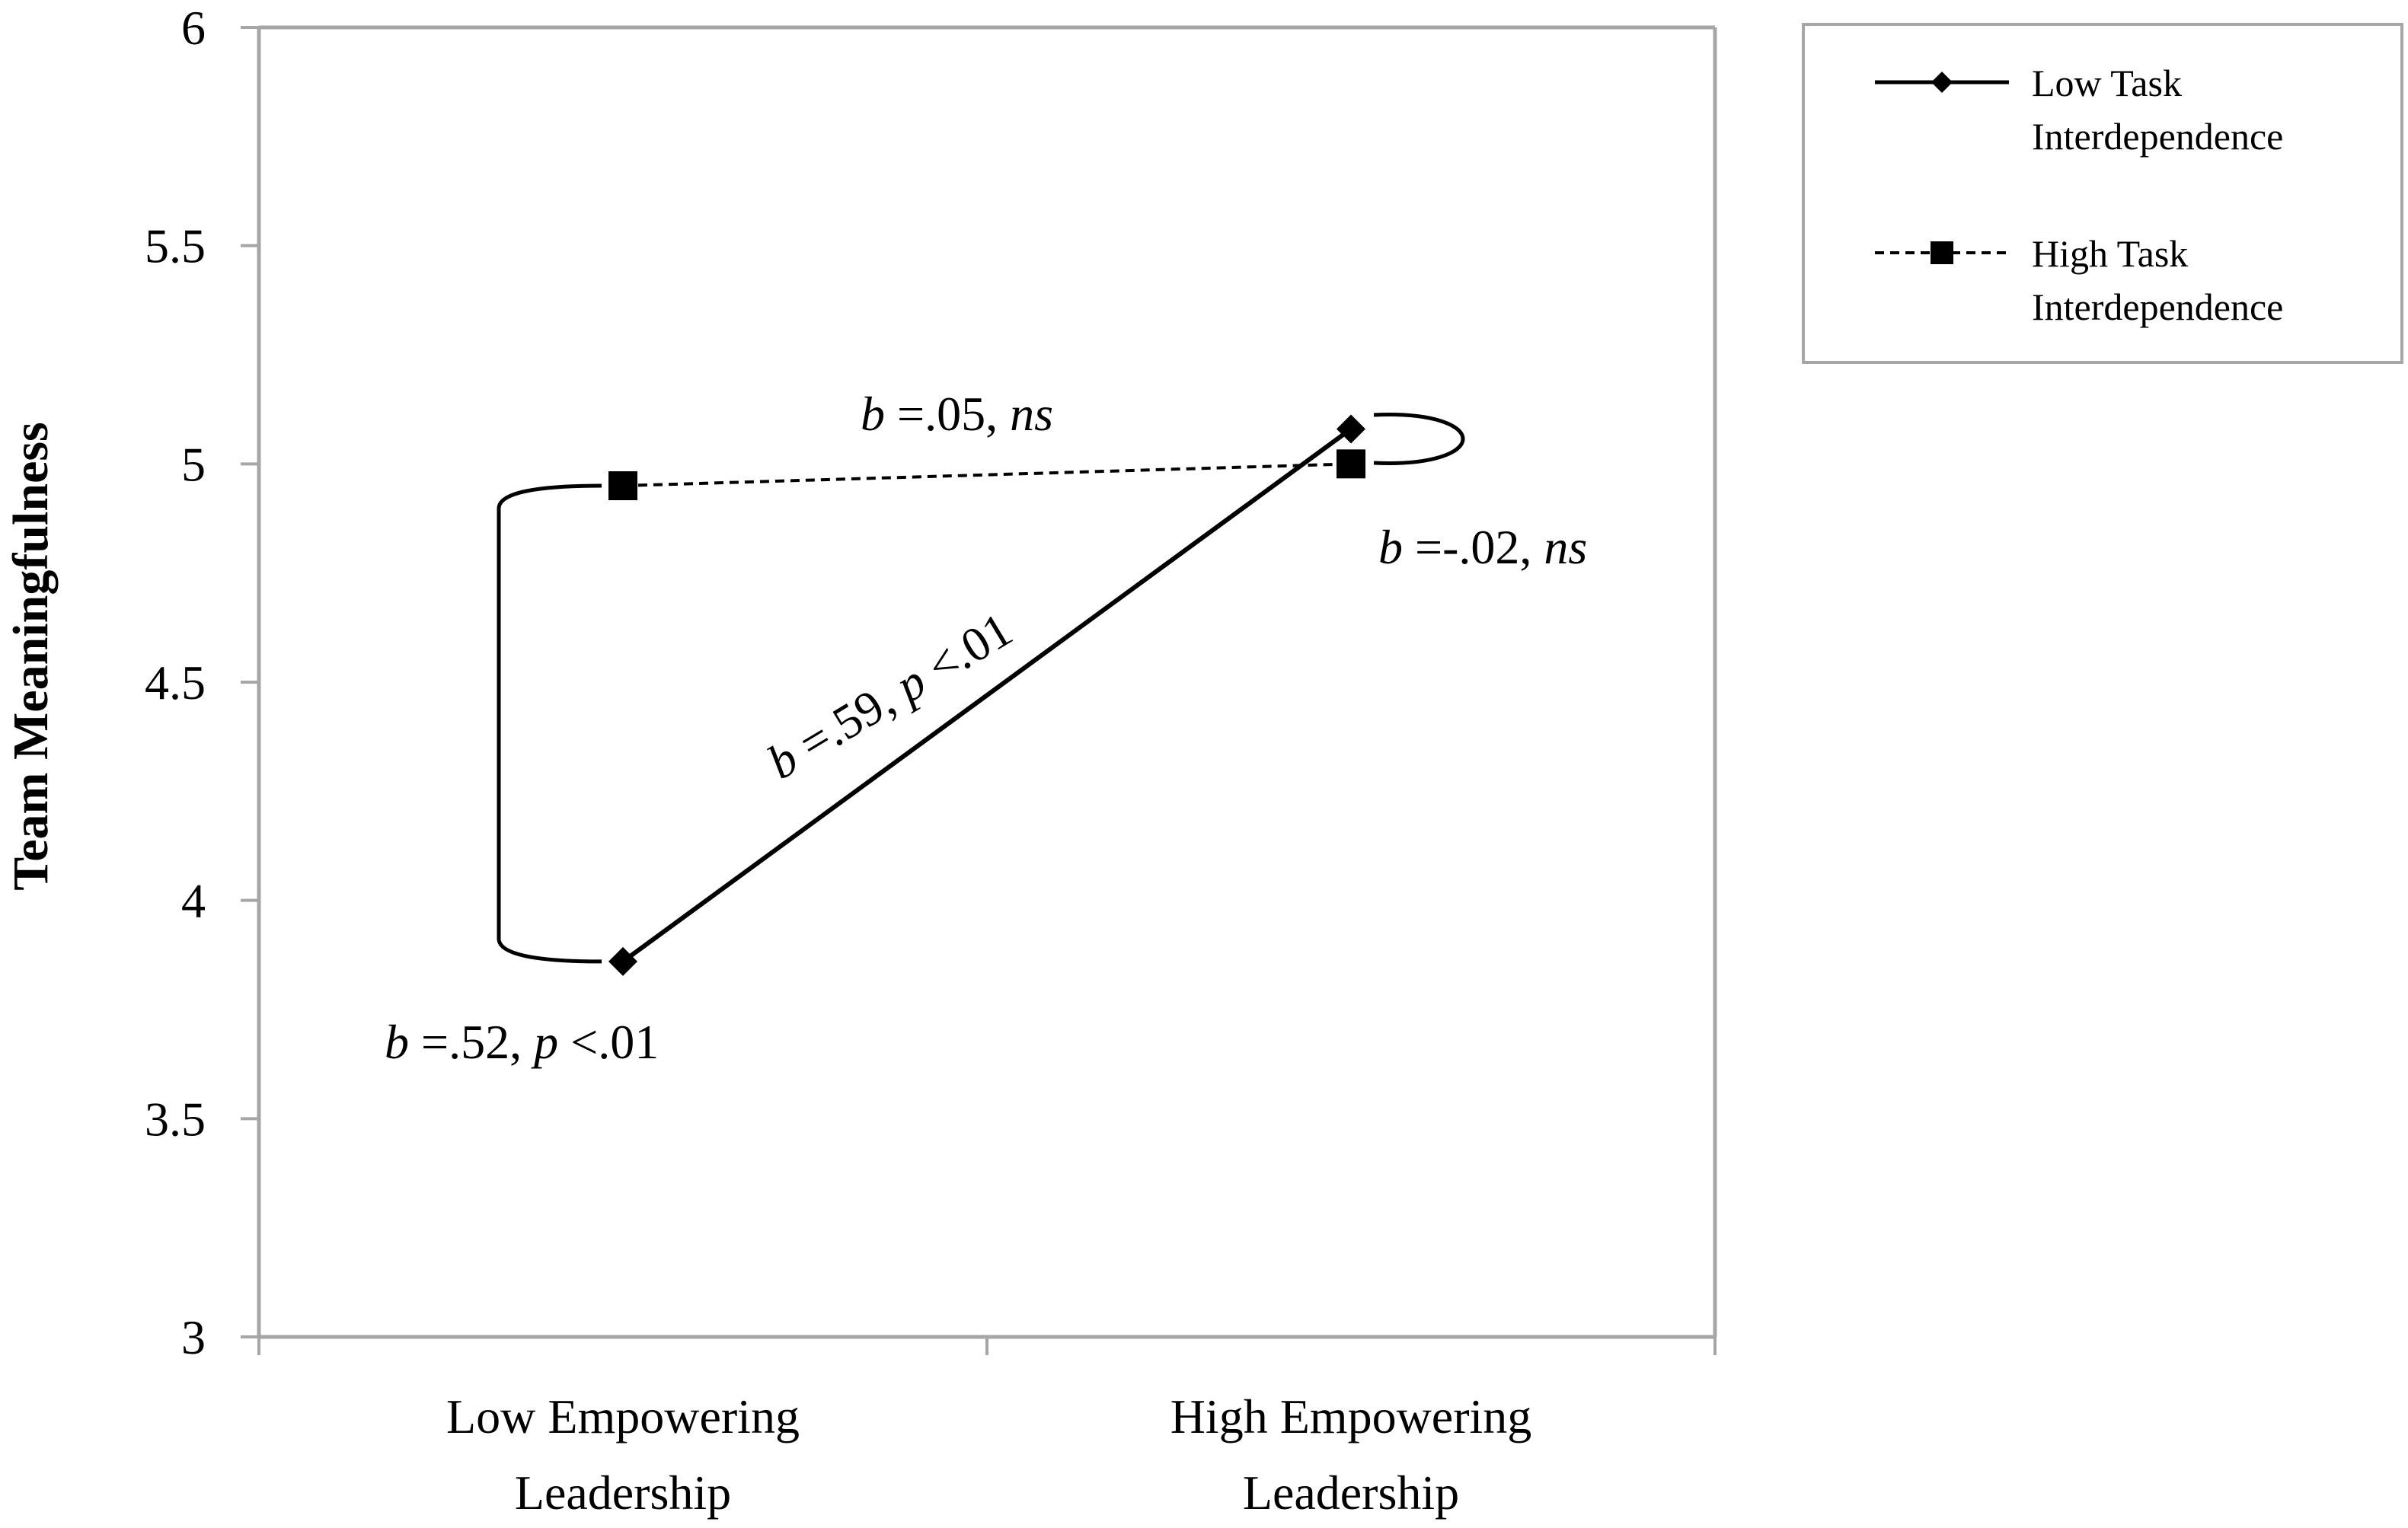  I want to click on annotation-label: b =.05, ns, so click(957, 414).